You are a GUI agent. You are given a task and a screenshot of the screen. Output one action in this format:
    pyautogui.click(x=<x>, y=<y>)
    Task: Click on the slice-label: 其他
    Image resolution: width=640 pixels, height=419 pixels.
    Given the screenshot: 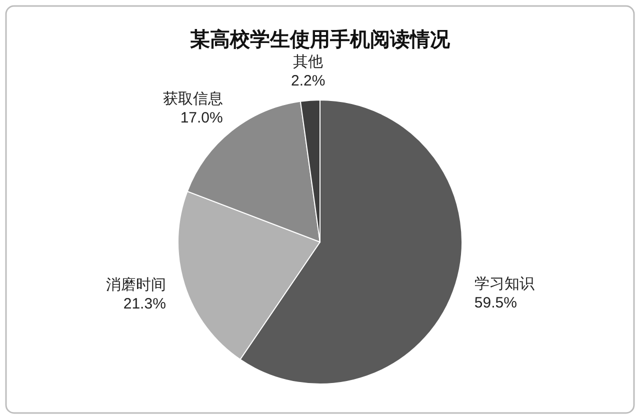 What is the action you would take?
    pyautogui.click(x=308, y=61)
    